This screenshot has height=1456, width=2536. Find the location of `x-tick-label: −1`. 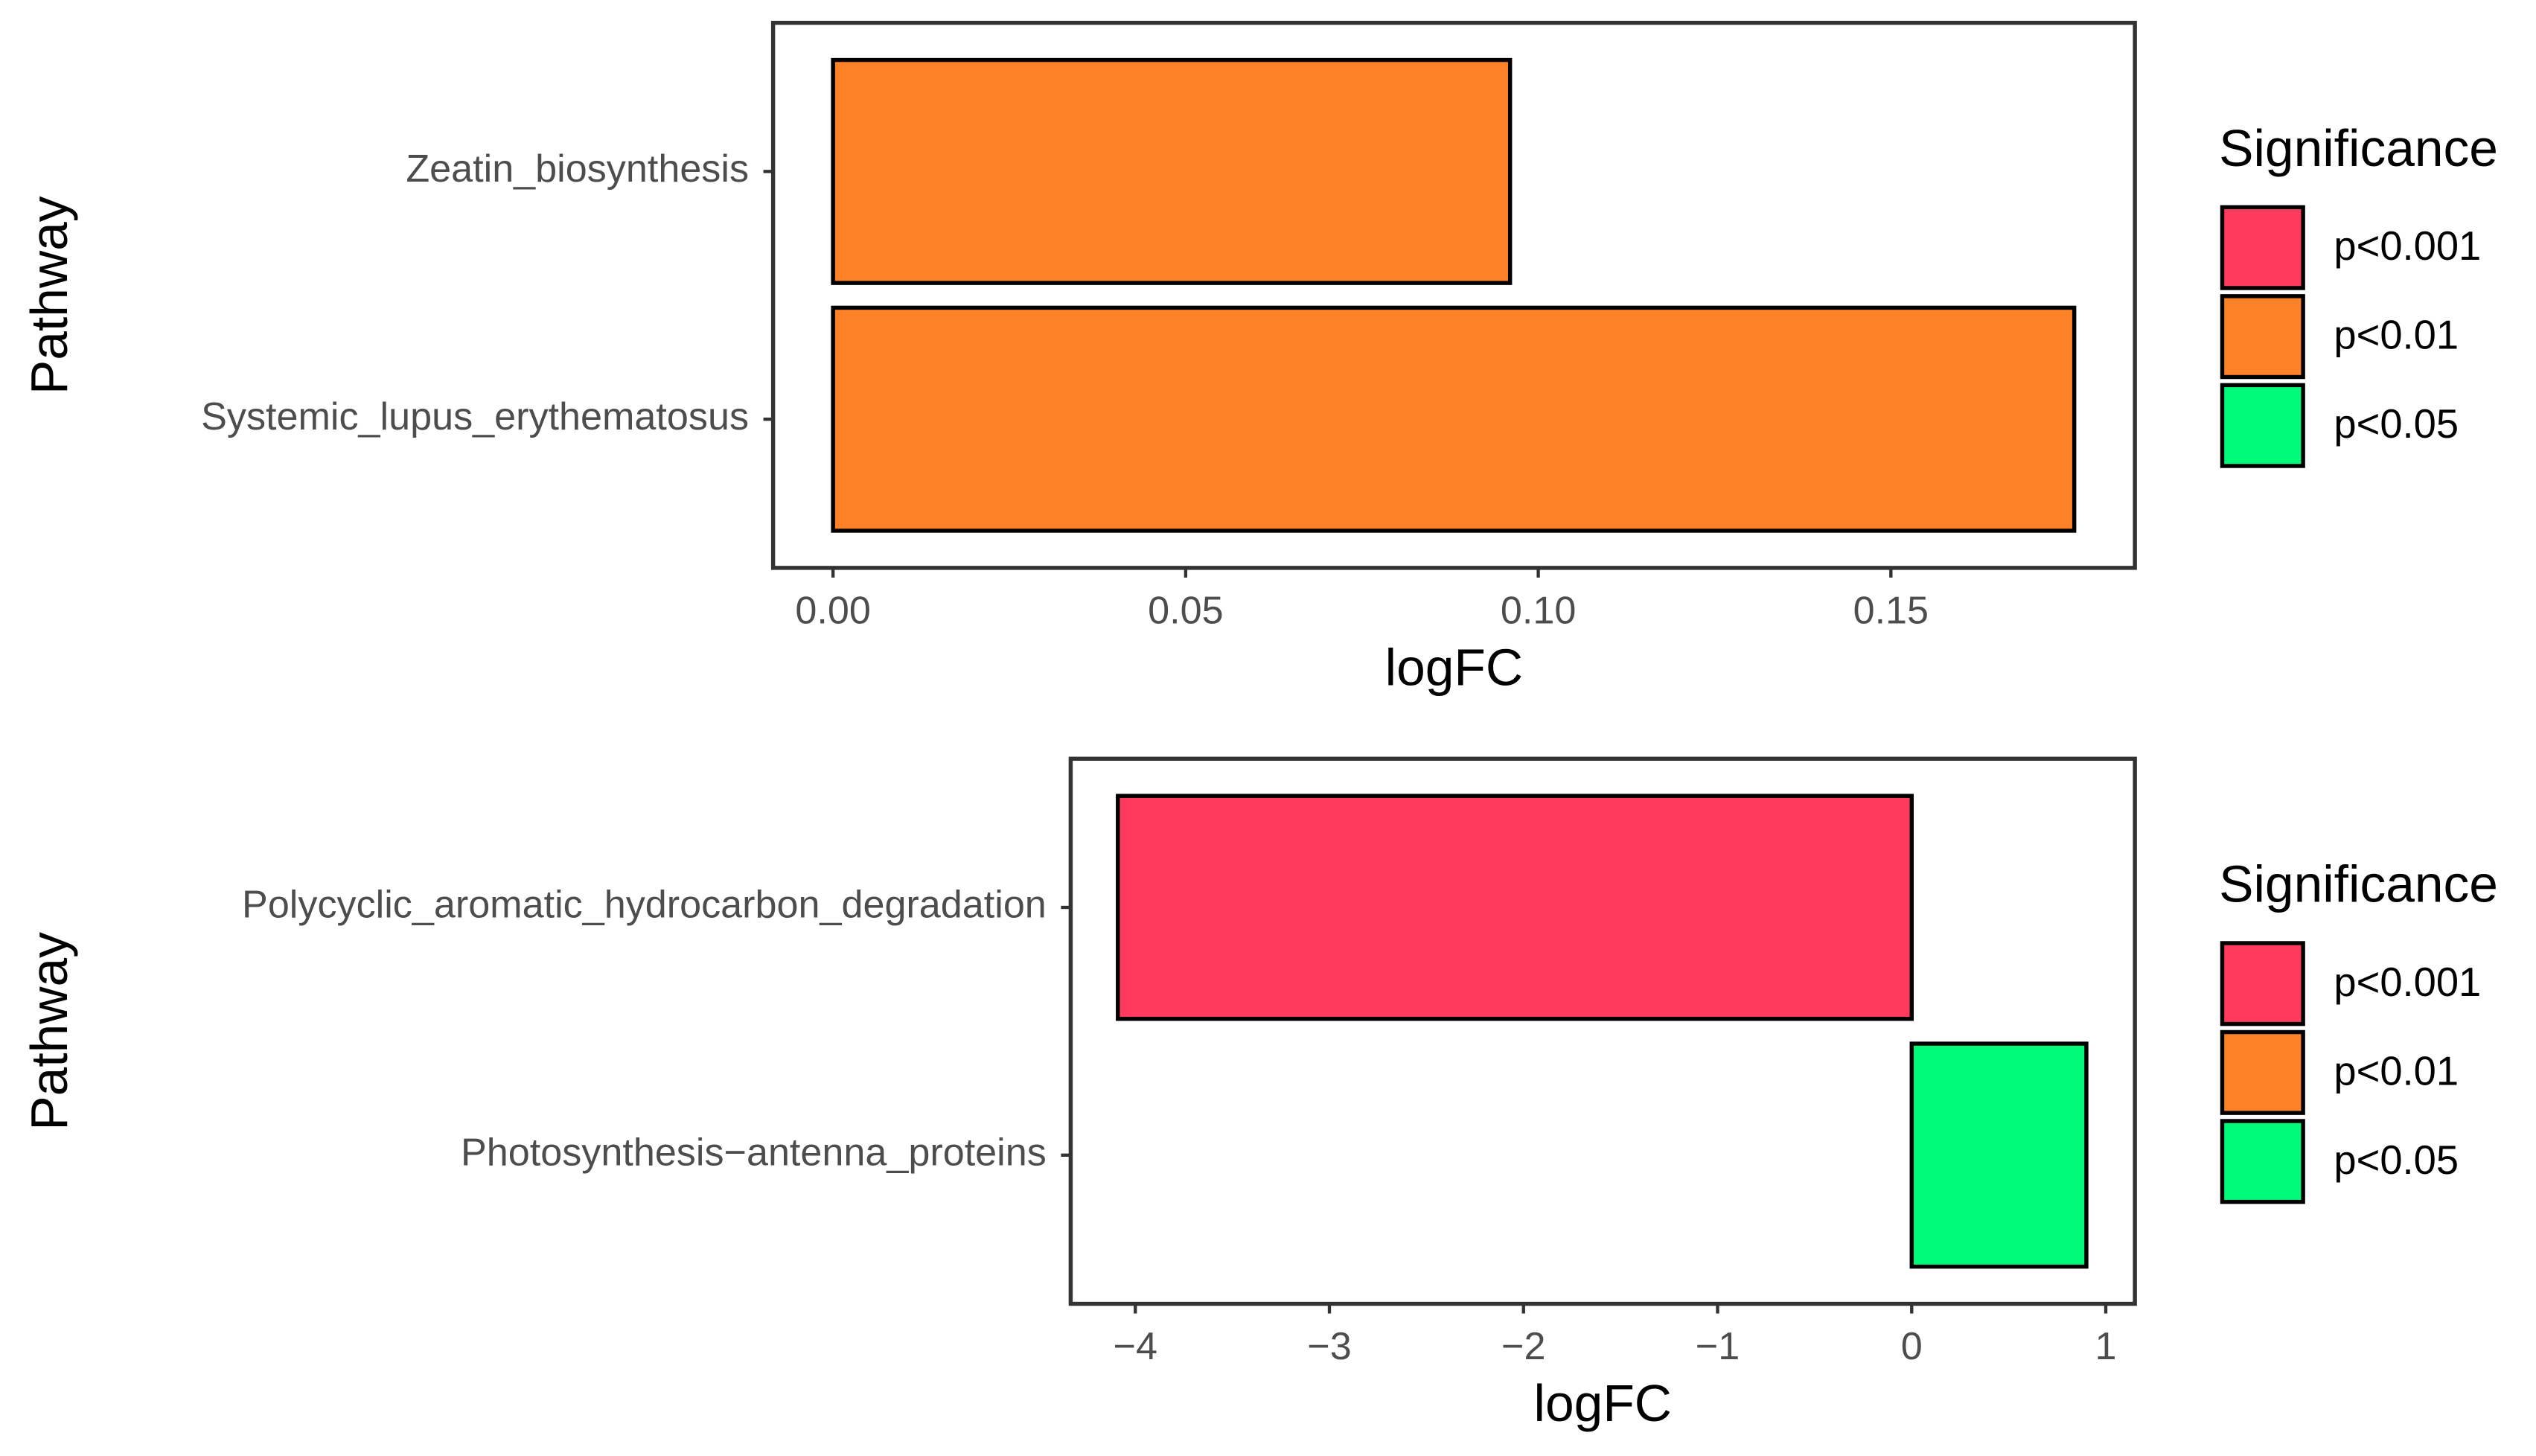

x-tick-label: −1 is located at coordinates (1718, 1346).